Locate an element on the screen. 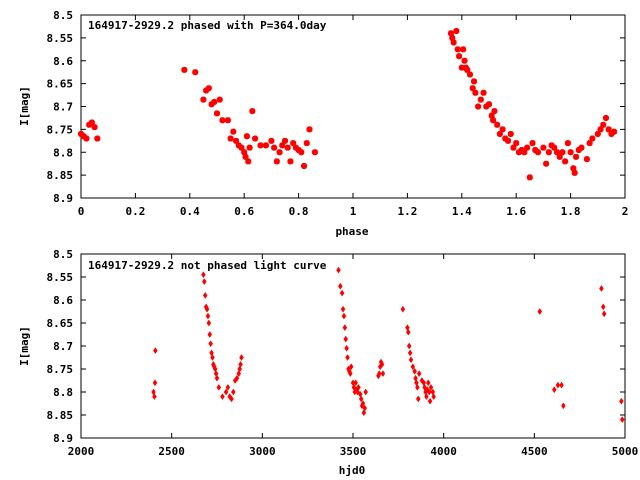 The image size is (640, 480). y-tick-label: 8.8 is located at coordinates (63, 392).